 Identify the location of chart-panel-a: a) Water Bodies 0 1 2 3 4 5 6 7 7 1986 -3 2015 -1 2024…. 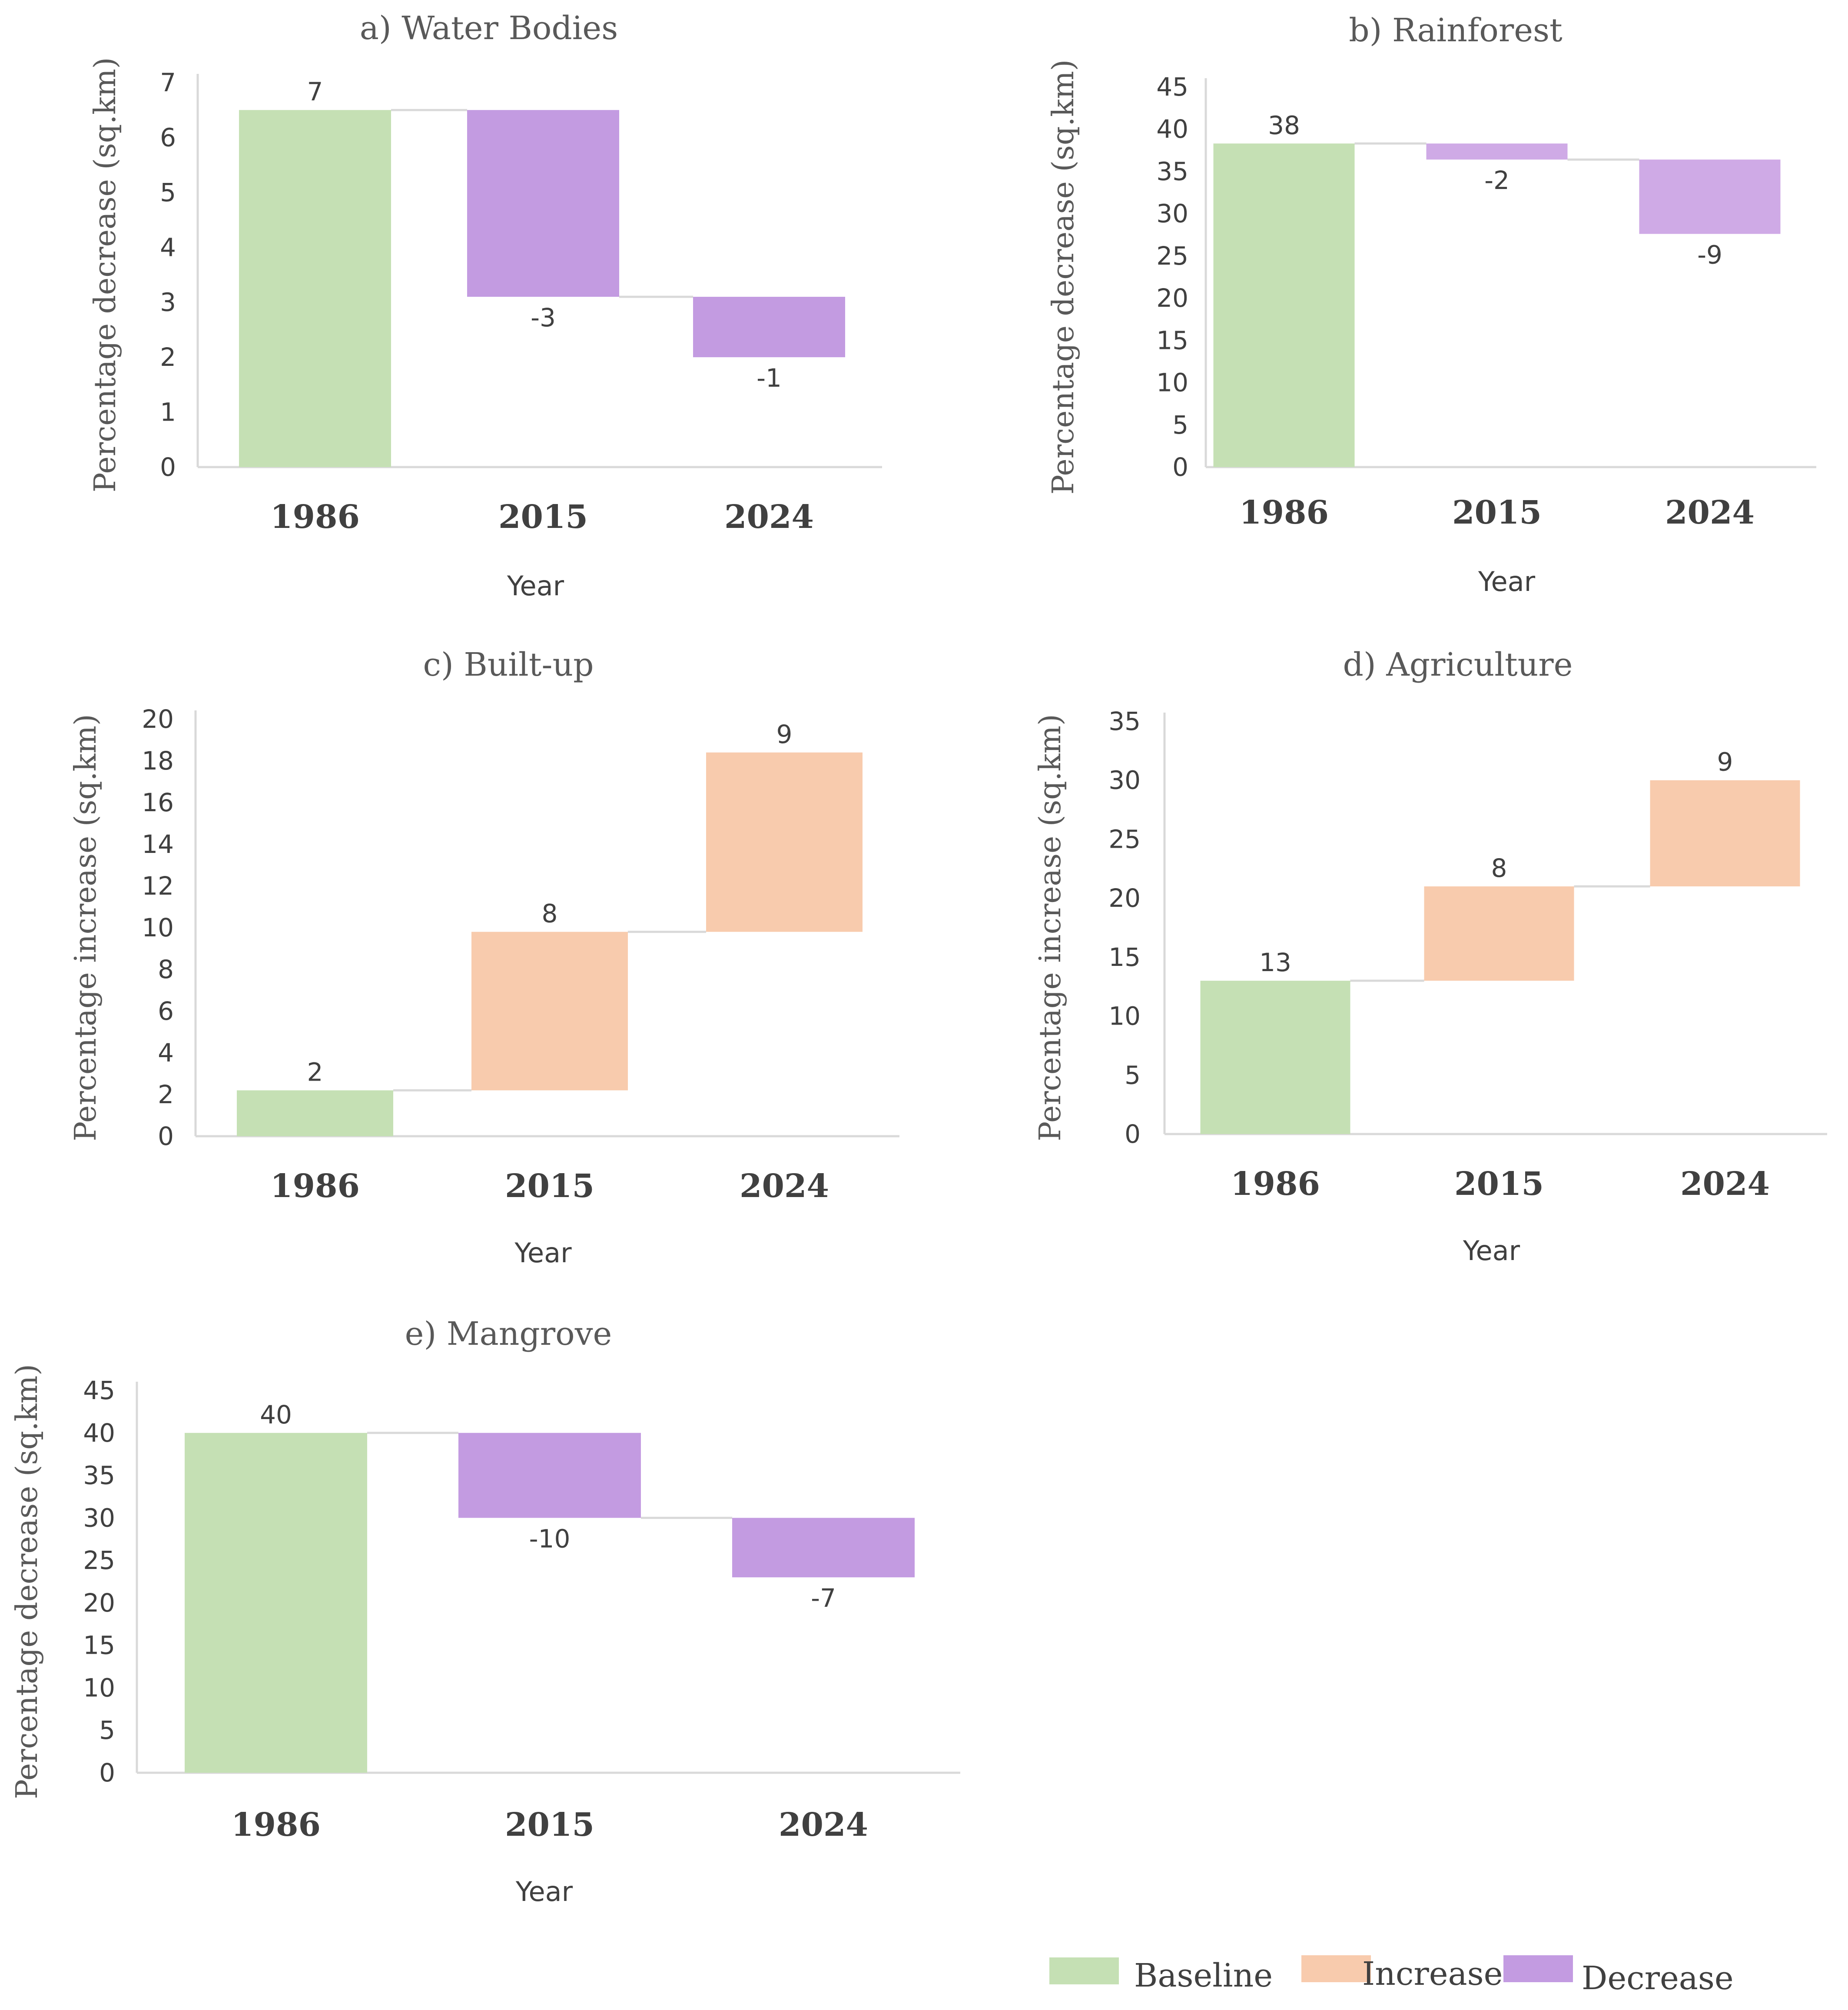
(485, 306).